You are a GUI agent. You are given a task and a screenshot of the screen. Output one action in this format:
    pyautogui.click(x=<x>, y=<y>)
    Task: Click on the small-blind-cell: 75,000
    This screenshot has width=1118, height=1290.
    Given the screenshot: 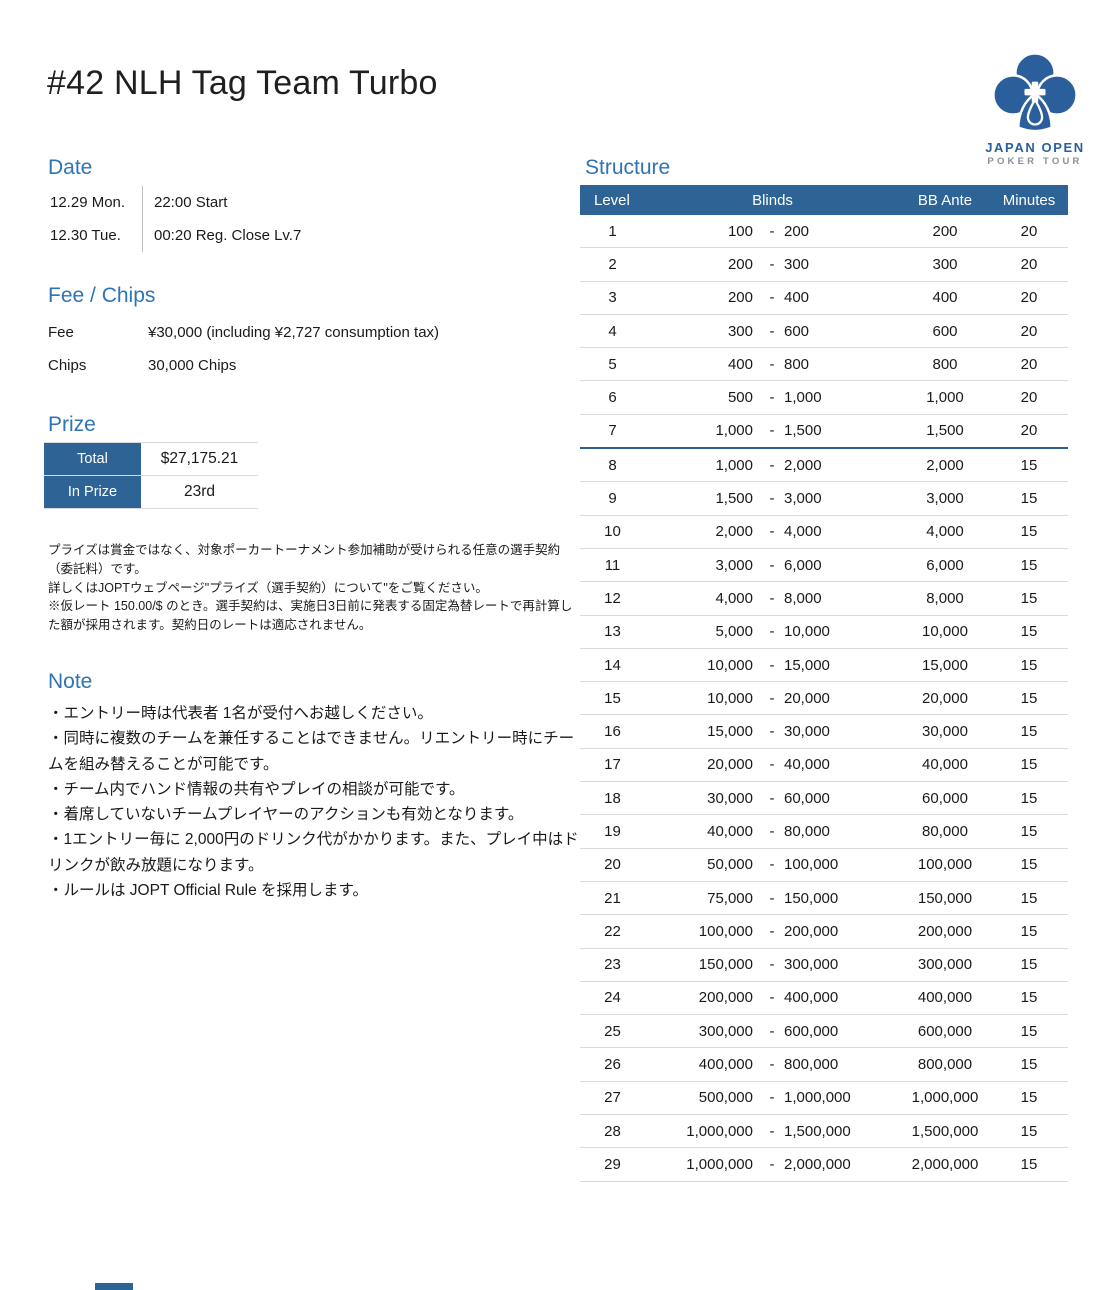 What is the action you would take?
    pyautogui.click(x=730, y=898)
    